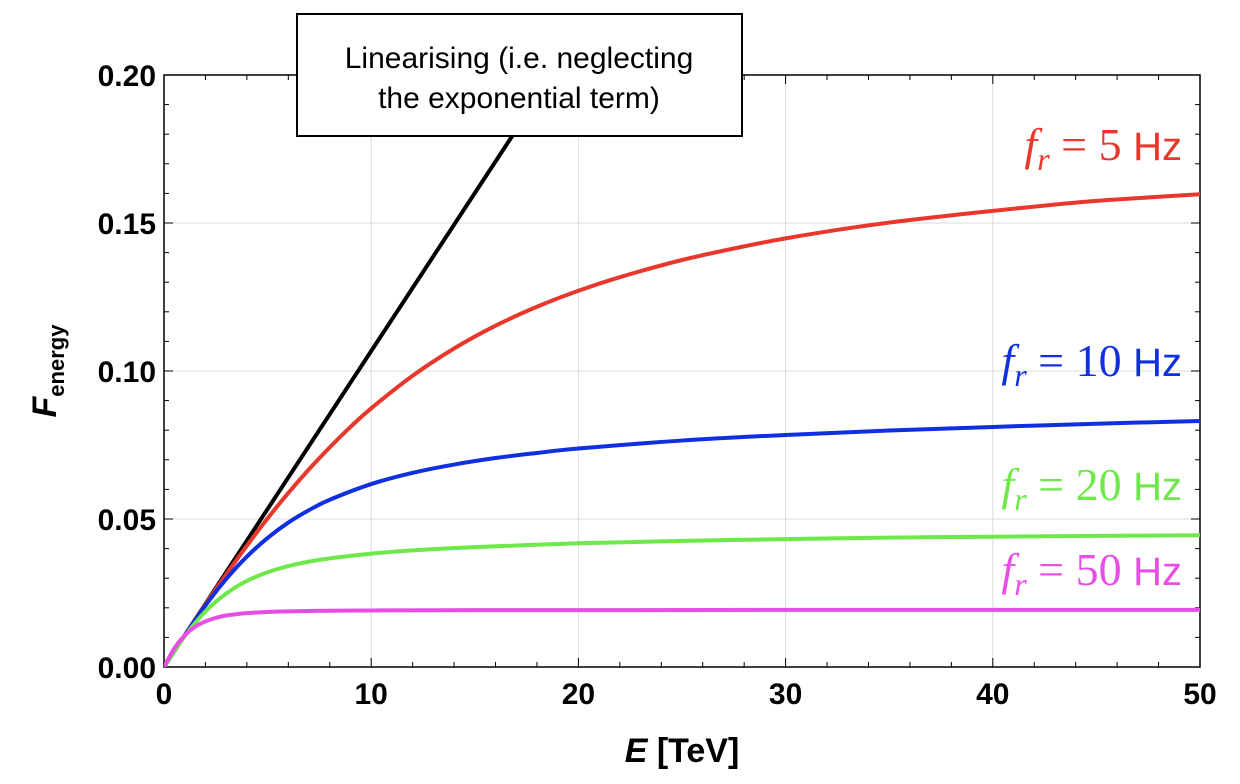  I want to click on y-tick-label: 0.15, so click(127, 224).